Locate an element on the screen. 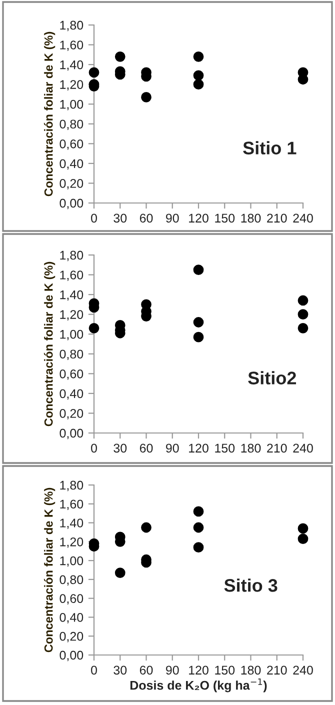 The image size is (335, 705). annotation: Sitio 3 is located at coordinates (251, 585).